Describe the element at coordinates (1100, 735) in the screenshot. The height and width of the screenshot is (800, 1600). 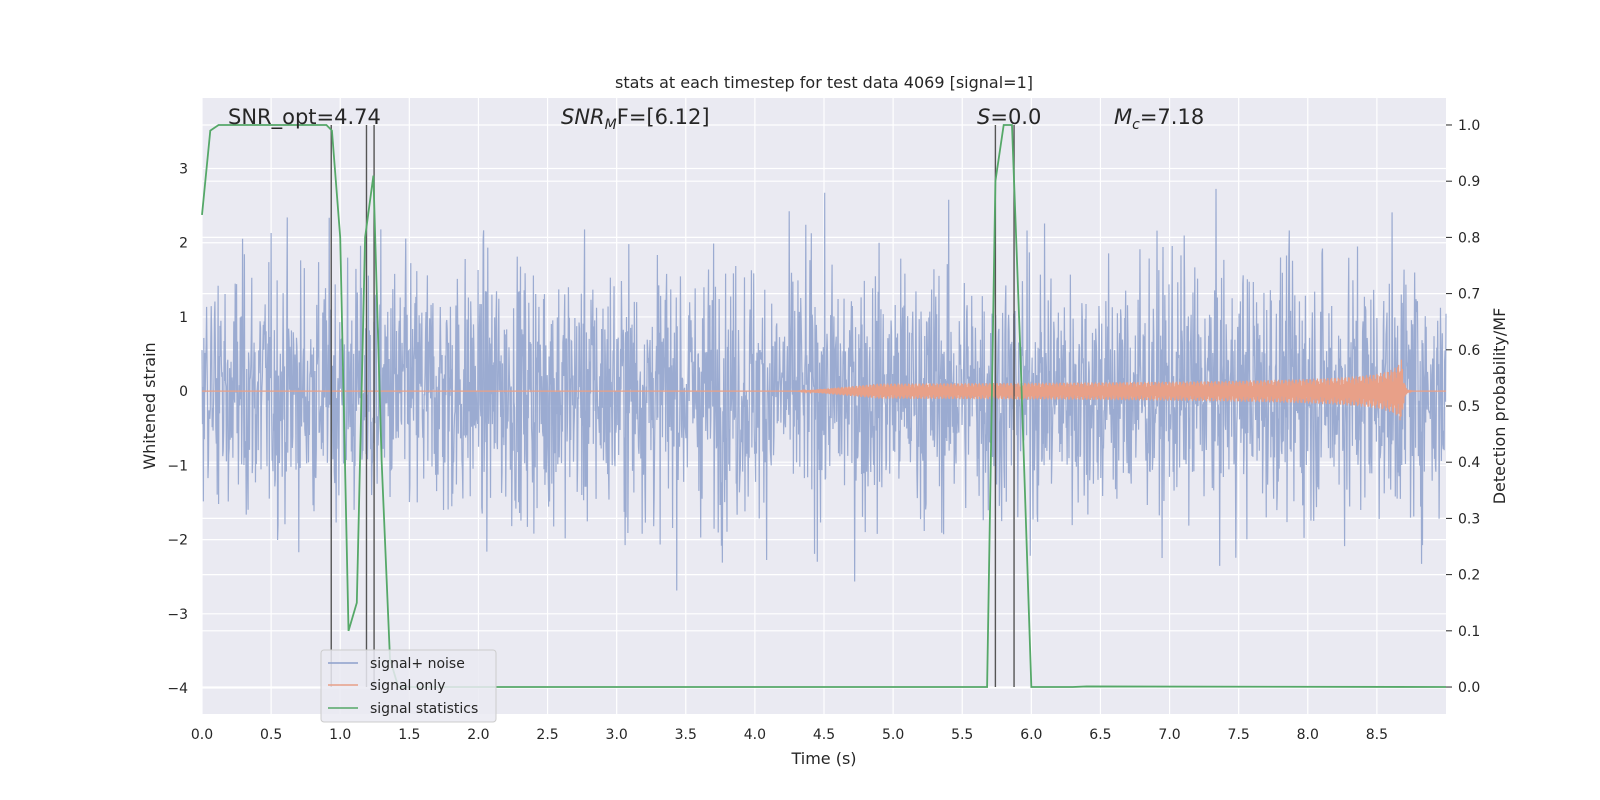
I see `x-tick-label: 6.5` at that location.